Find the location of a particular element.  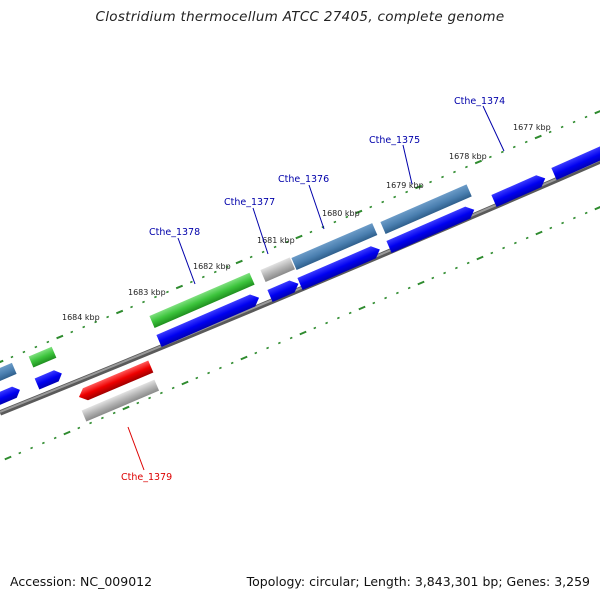

accession-label: Accession: NC_009012 is located at coordinates (81, 581).